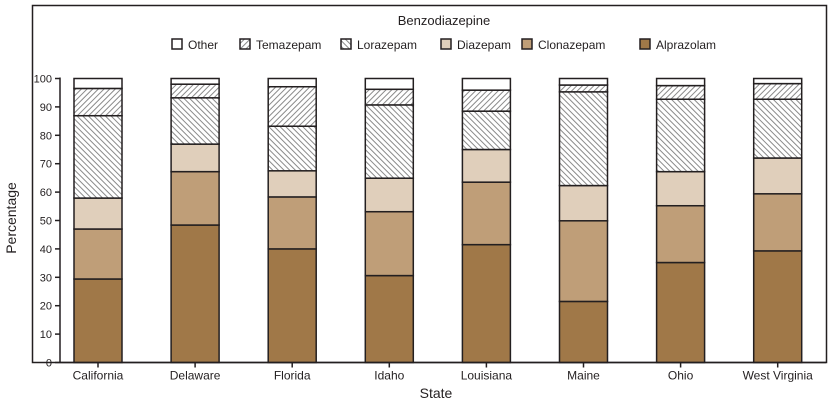 Image resolution: width=832 pixels, height=411 pixels. What do you see at coordinates (487, 376) in the screenshot?
I see `x-tick-label: Louisiana` at bounding box center [487, 376].